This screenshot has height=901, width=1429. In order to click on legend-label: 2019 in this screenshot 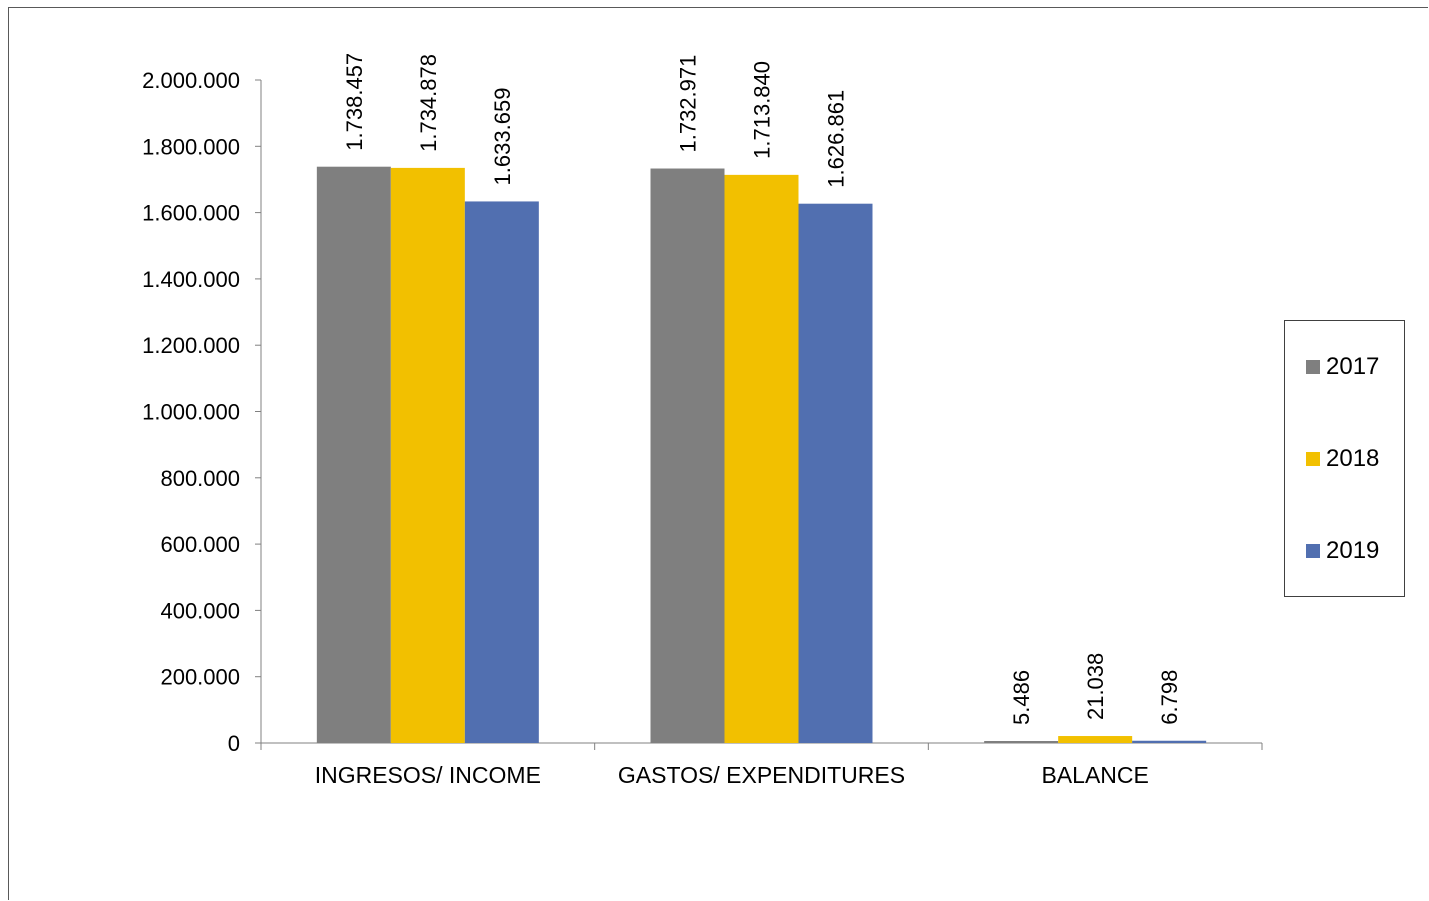, I will do `click(1353, 550)`.